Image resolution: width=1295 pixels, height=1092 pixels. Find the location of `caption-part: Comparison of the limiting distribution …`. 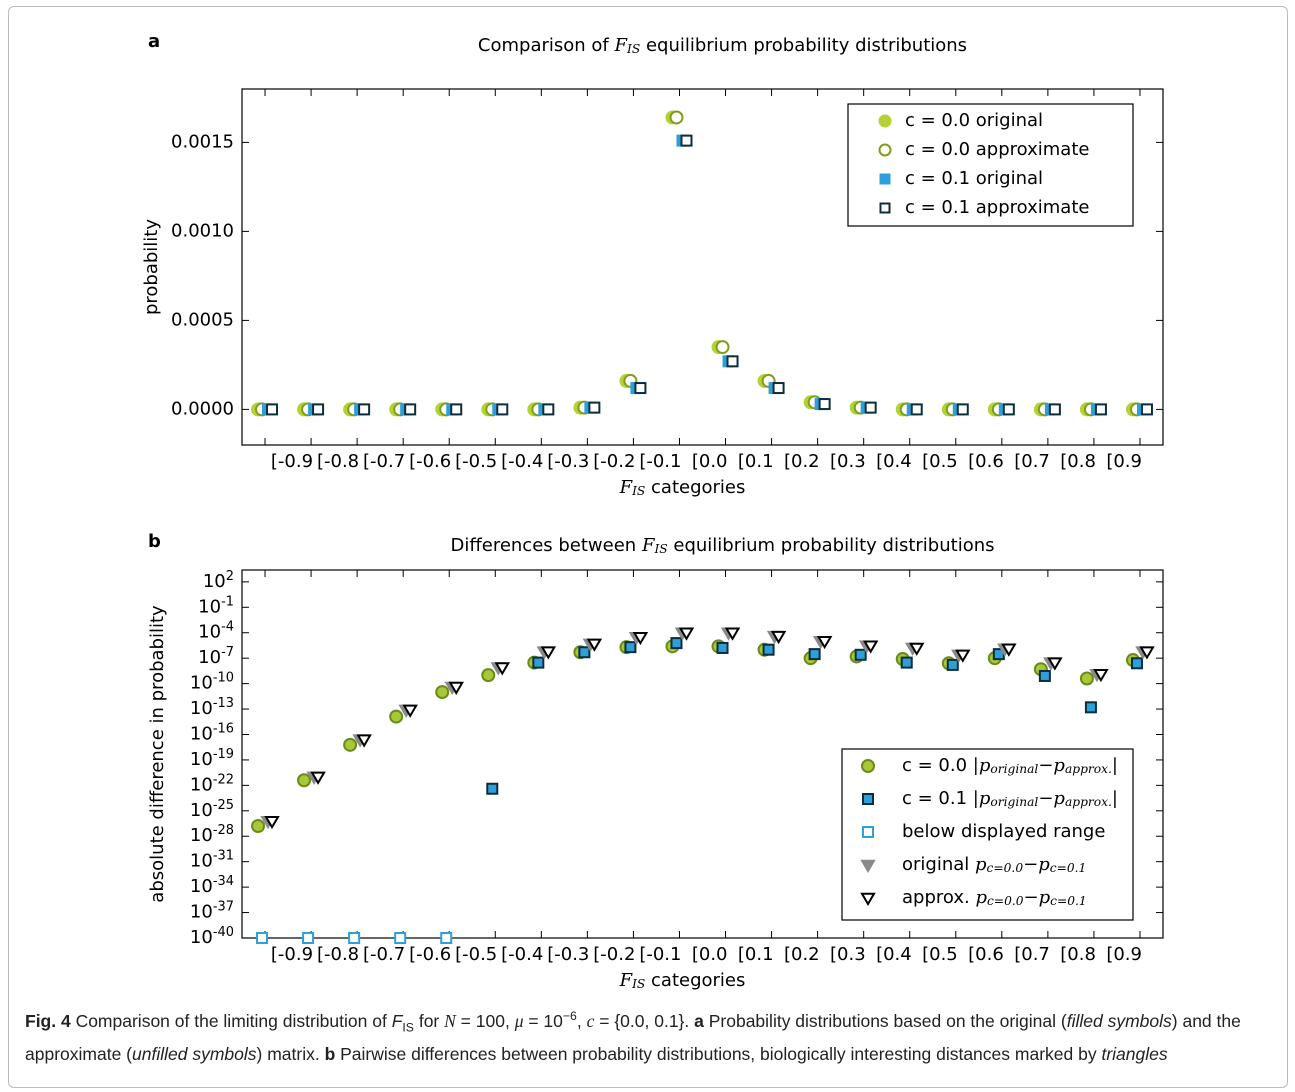

caption-part: Comparison of the limiting distribution … is located at coordinates (231, 1020).